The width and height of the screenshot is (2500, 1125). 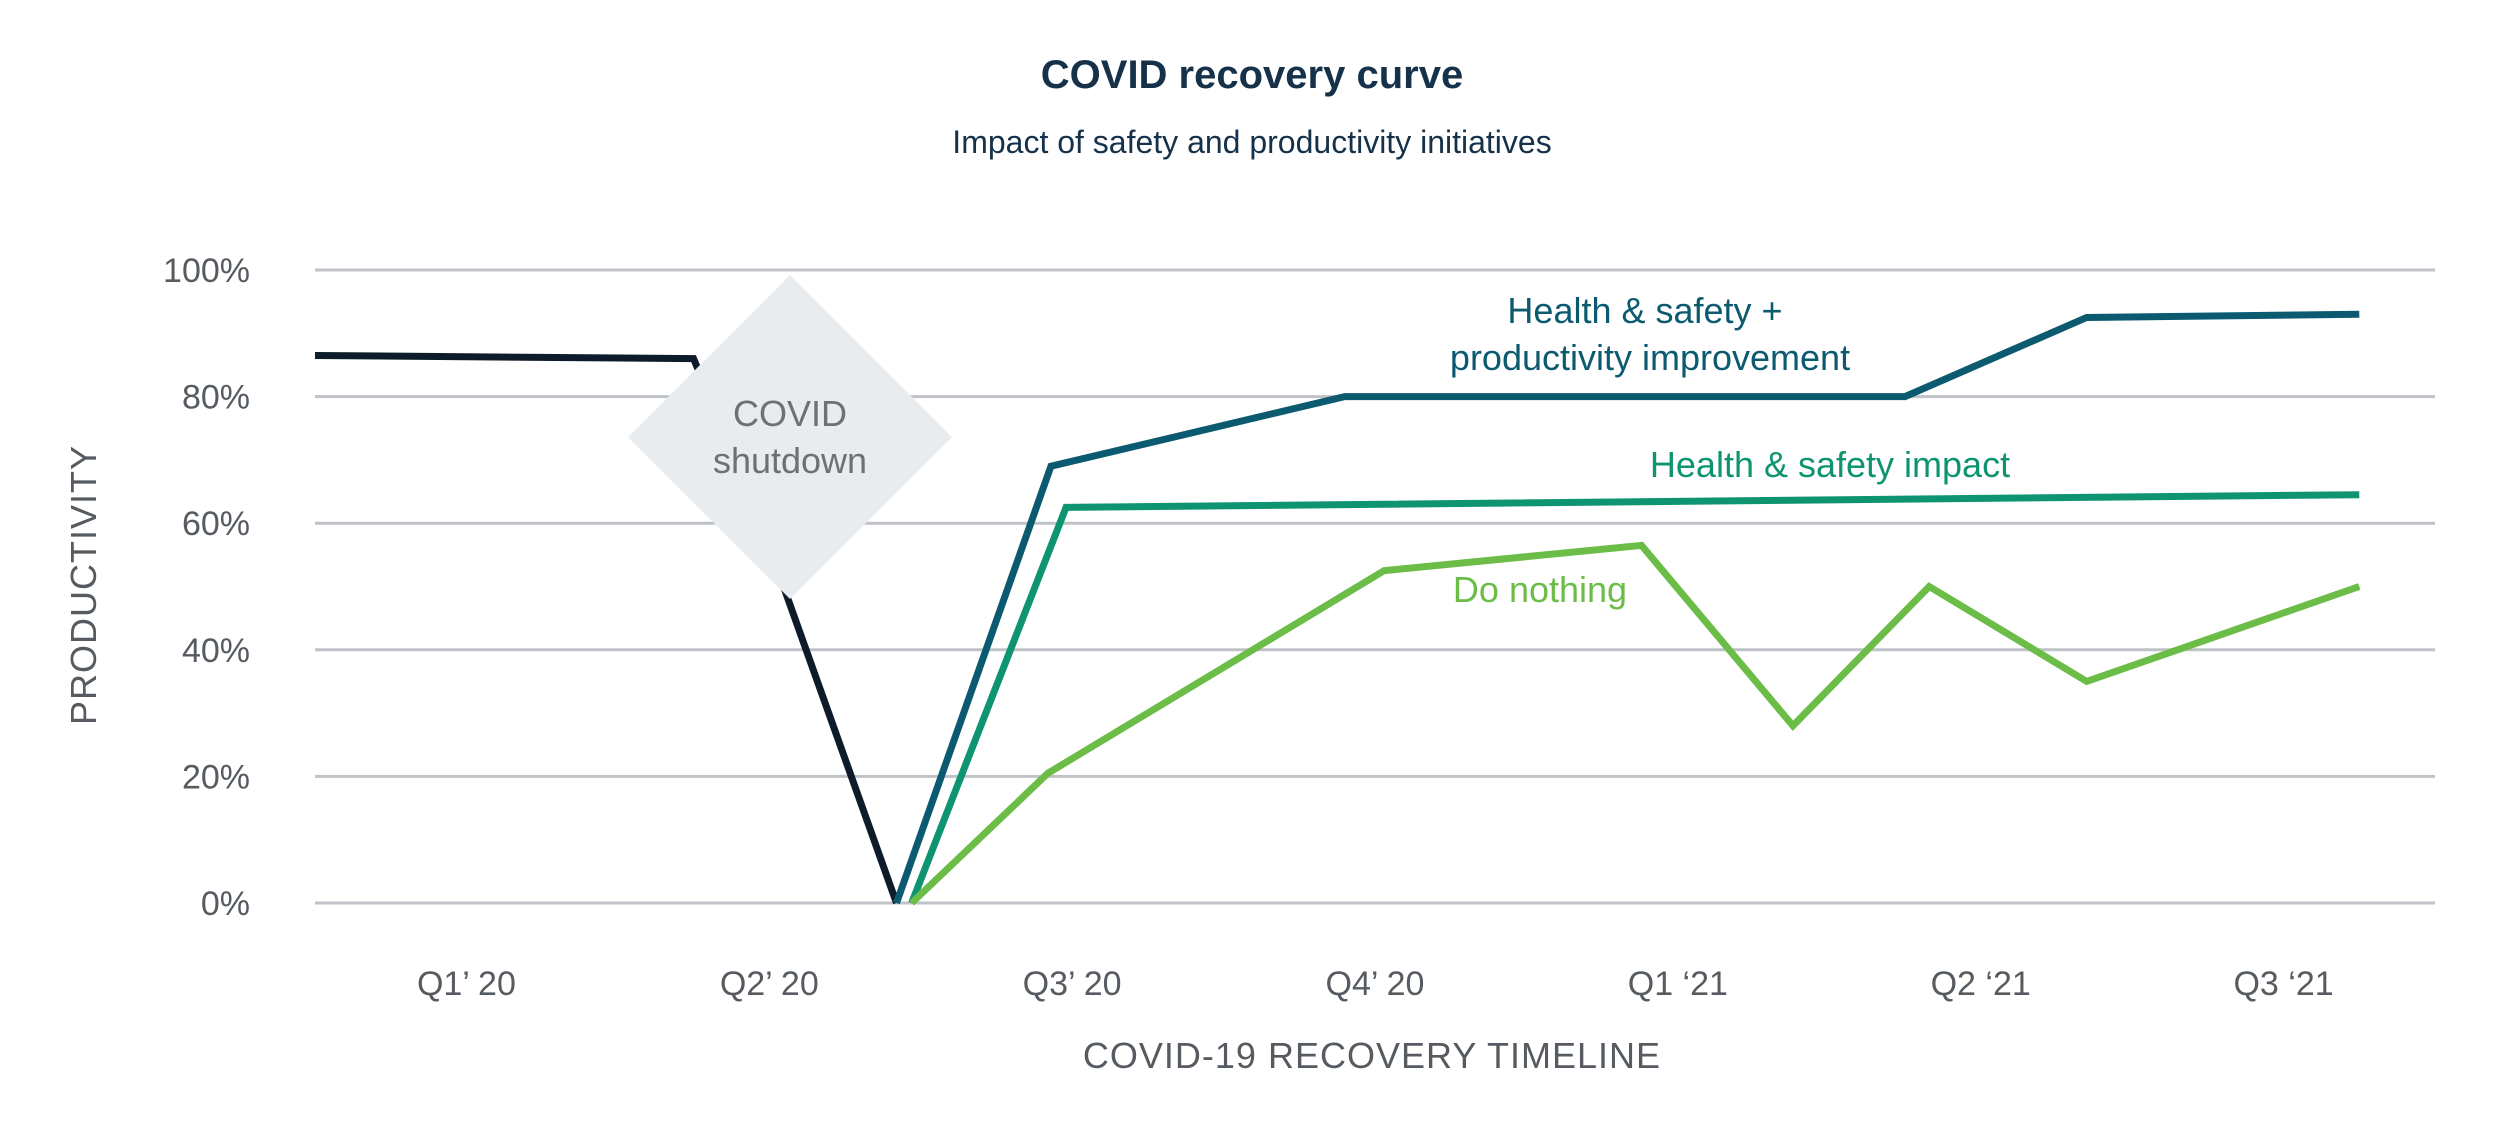 What do you see at coordinates (790, 460) in the screenshot?
I see `callout-line-2: shutdown` at bounding box center [790, 460].